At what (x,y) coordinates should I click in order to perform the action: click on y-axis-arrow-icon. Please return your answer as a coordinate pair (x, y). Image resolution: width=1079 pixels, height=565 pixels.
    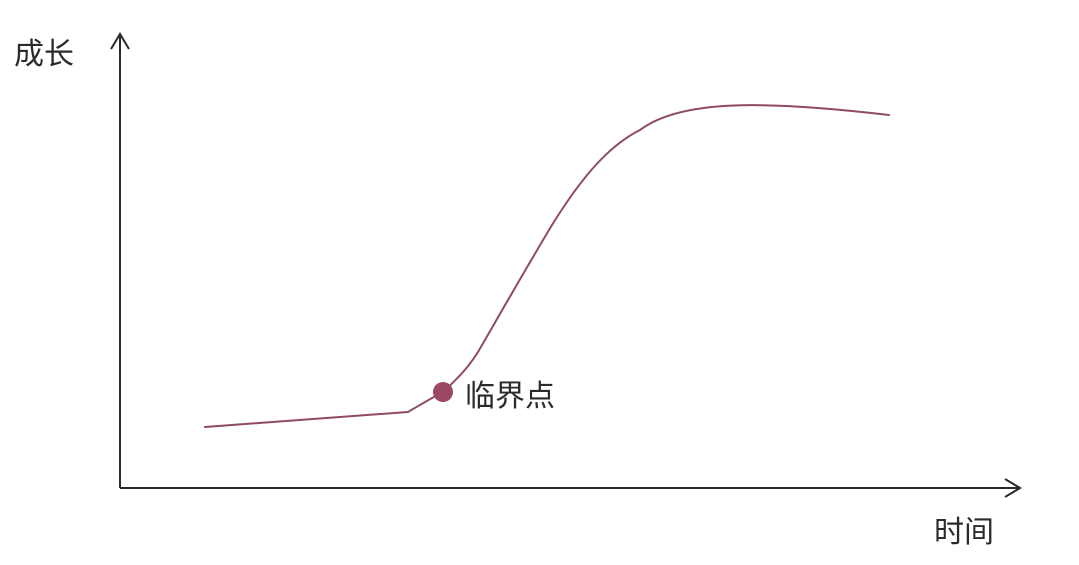
    Looking at the image, I should click on (120, 41).